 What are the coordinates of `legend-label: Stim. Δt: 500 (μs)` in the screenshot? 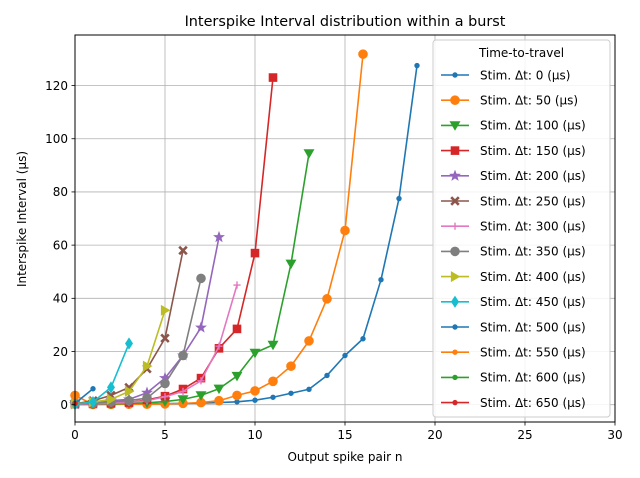 It's located at (533, 327).